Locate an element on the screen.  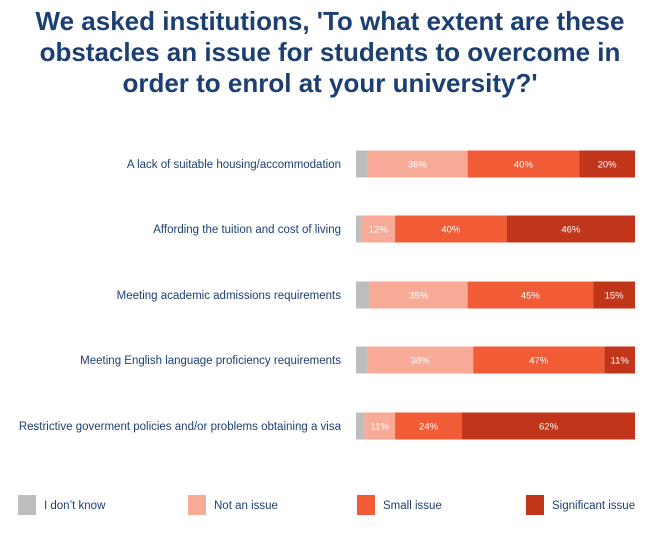
data-label: 62% is located at coordinates (549, 427).